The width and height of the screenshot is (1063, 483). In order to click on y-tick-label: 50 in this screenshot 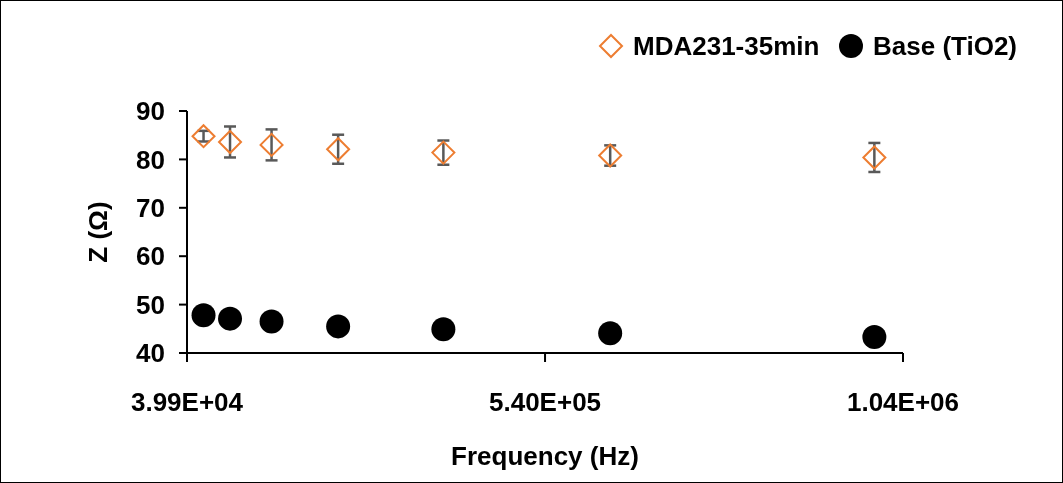, I will do `click(150, 304)`.